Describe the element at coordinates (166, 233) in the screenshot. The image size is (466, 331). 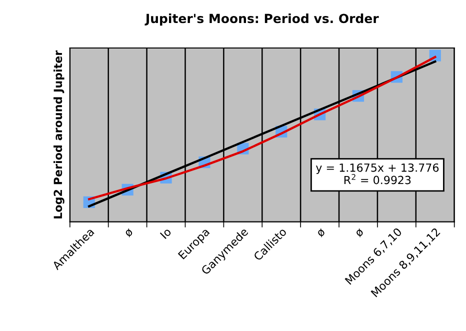
I see `x-tick-label: Io` at that location.